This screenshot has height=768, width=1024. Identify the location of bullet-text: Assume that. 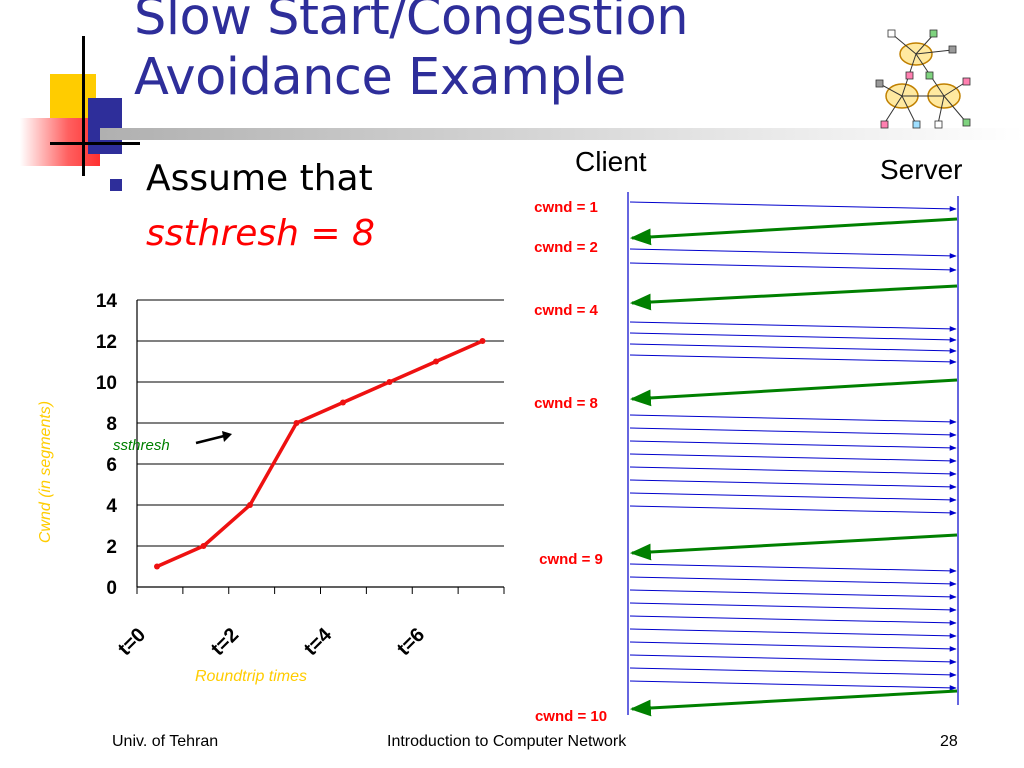
(259, 178).